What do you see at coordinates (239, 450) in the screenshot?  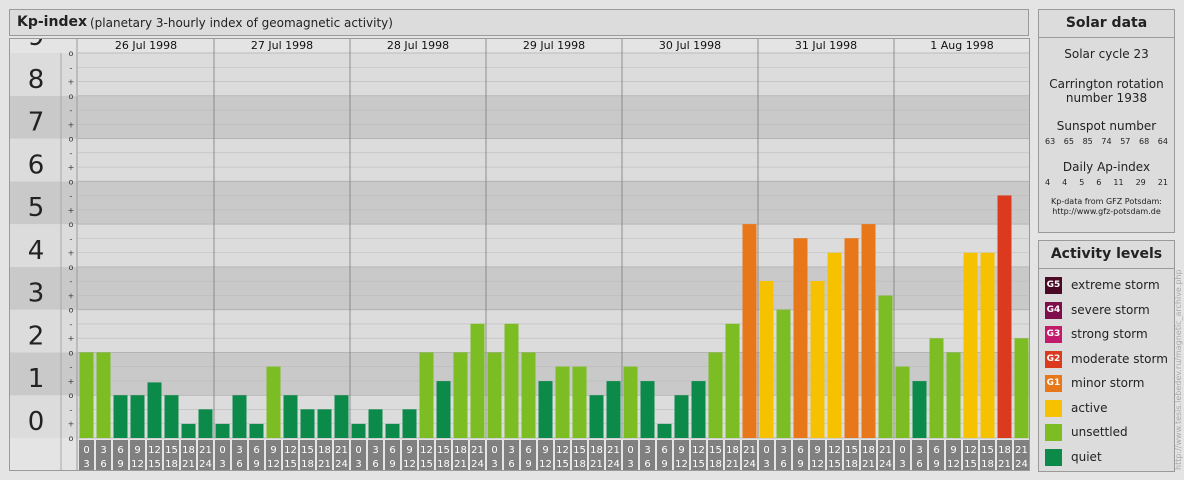 I see `time-slot-start: 3` at bounding box center [239, 450].